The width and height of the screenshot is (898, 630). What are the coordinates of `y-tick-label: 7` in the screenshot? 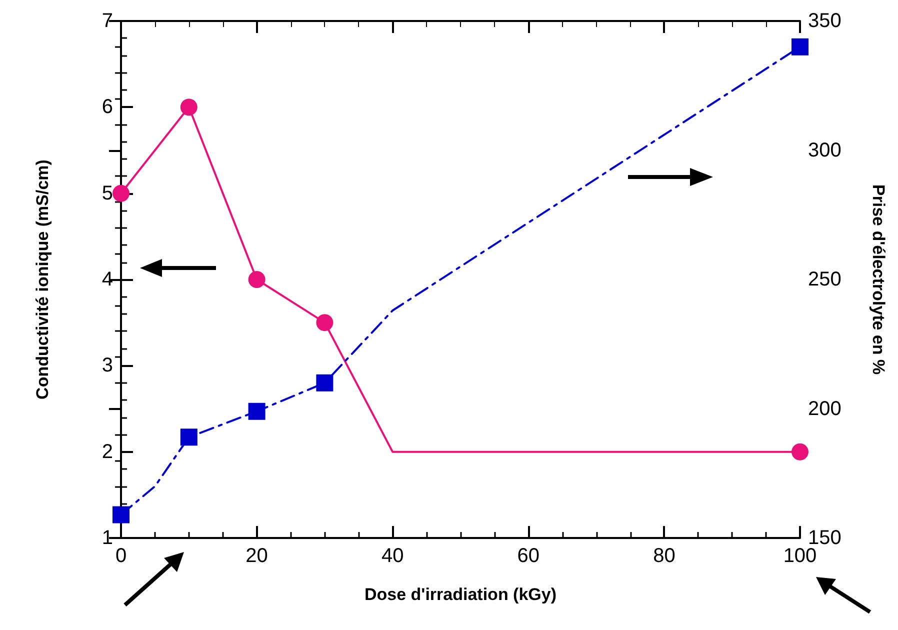 It's located at (107, 21).